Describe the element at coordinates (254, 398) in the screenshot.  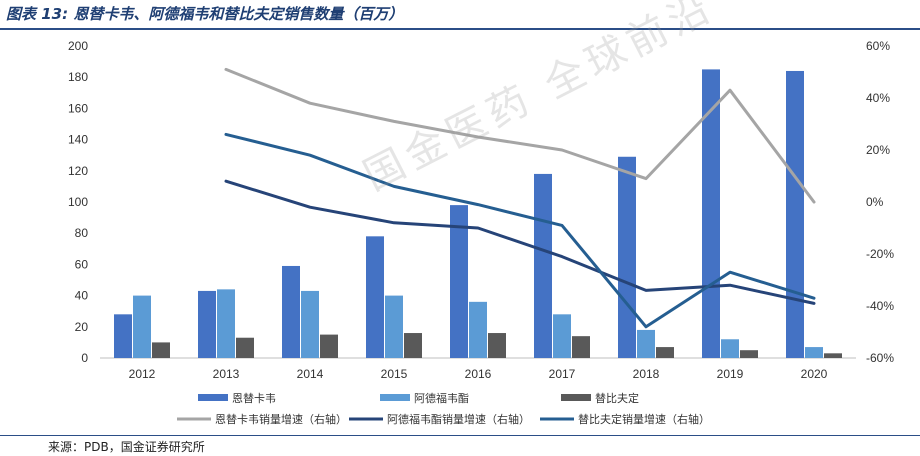
I see `legend-label: 恩替卡韦` at that location.